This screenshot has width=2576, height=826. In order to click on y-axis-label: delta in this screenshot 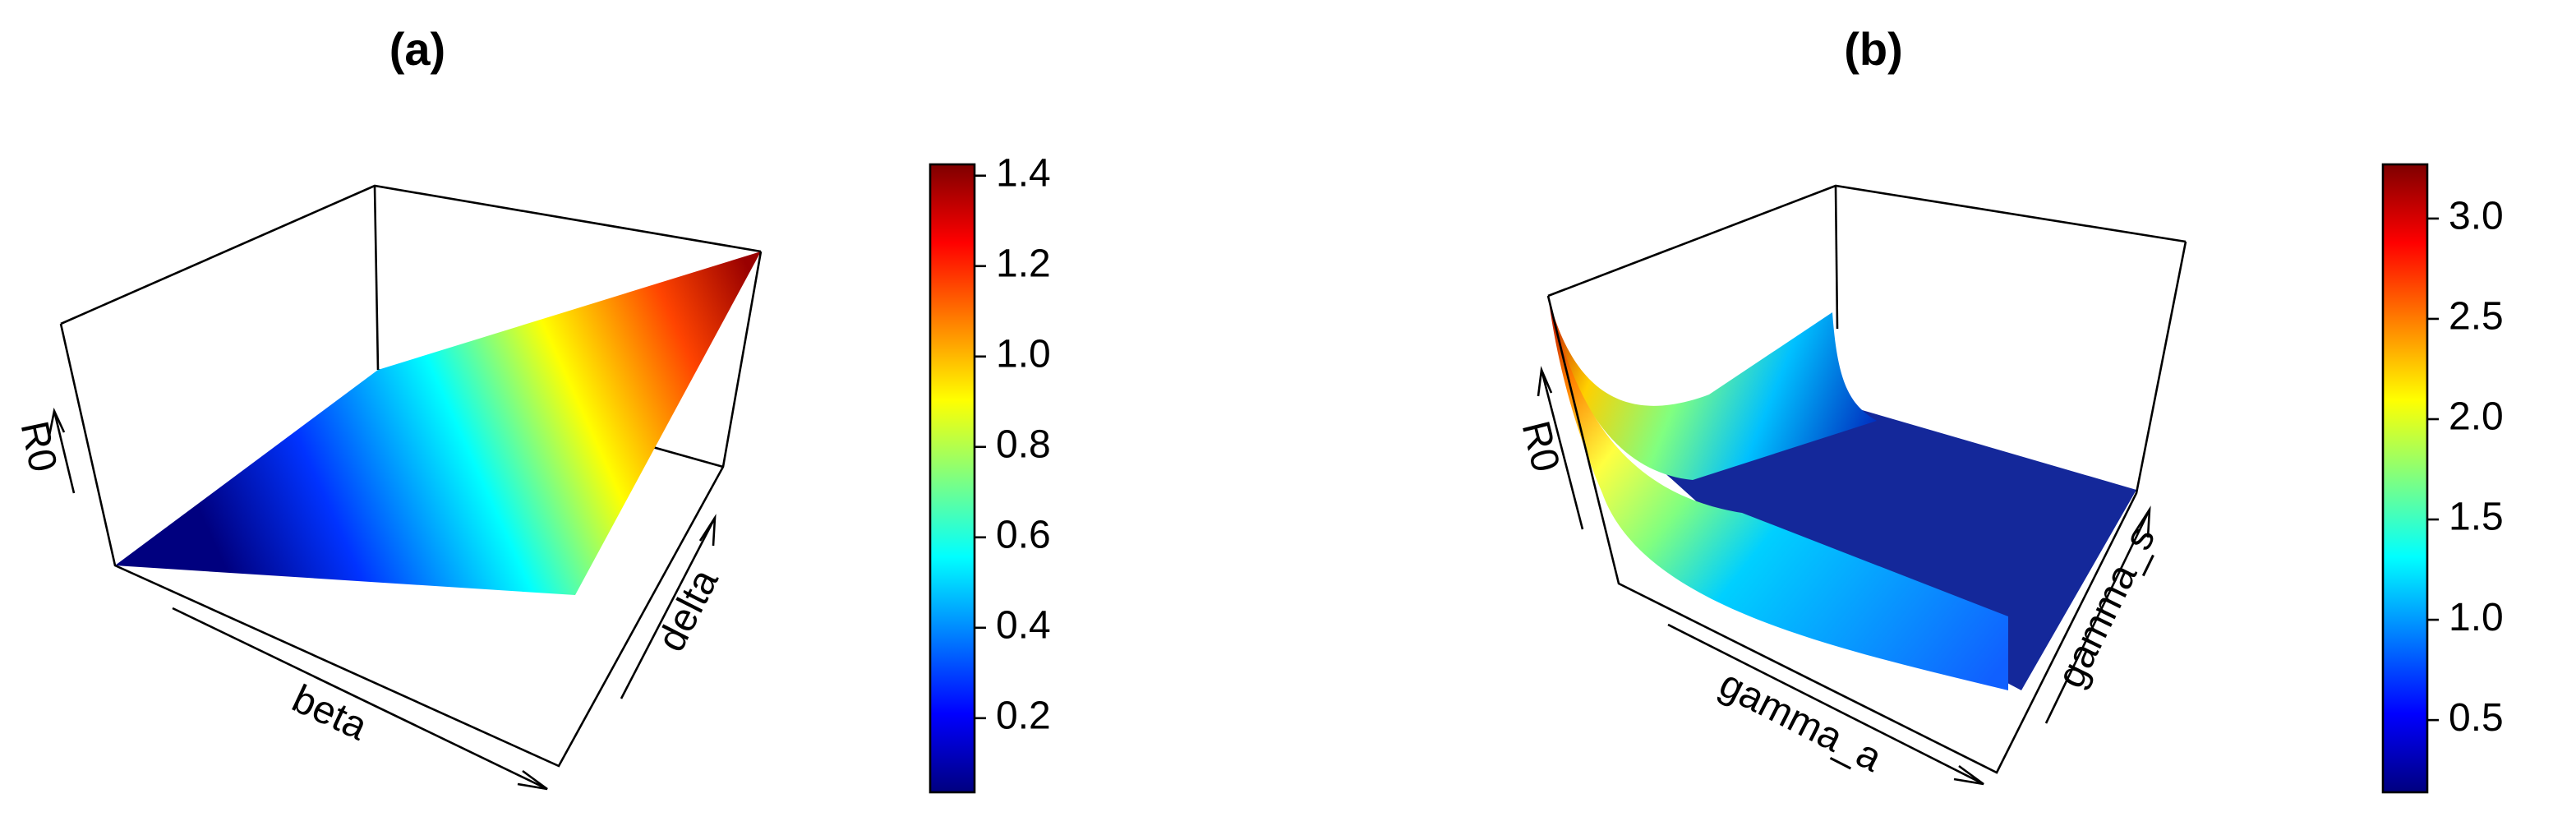, I will do `click(688, 610)`.